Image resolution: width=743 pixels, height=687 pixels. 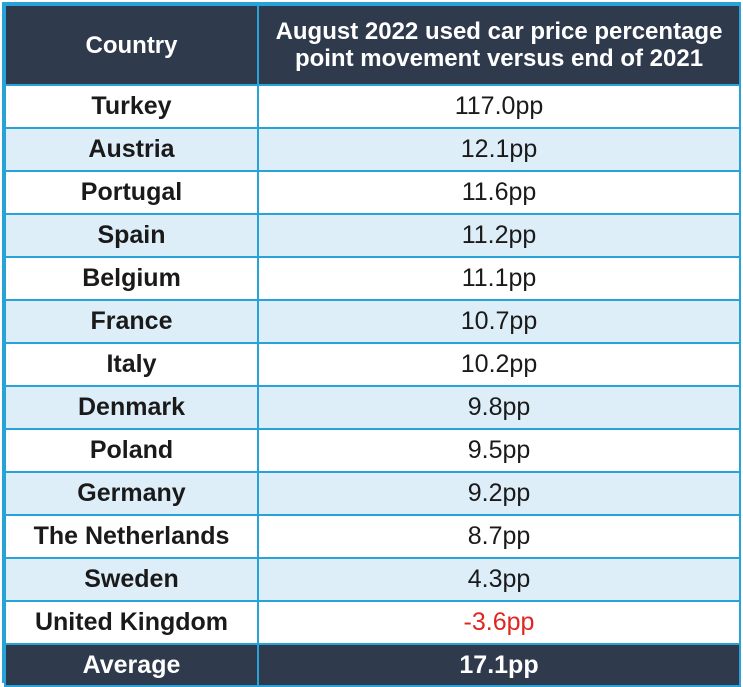 I want to click on country-cell: Austria, so click(x=131, y=149).